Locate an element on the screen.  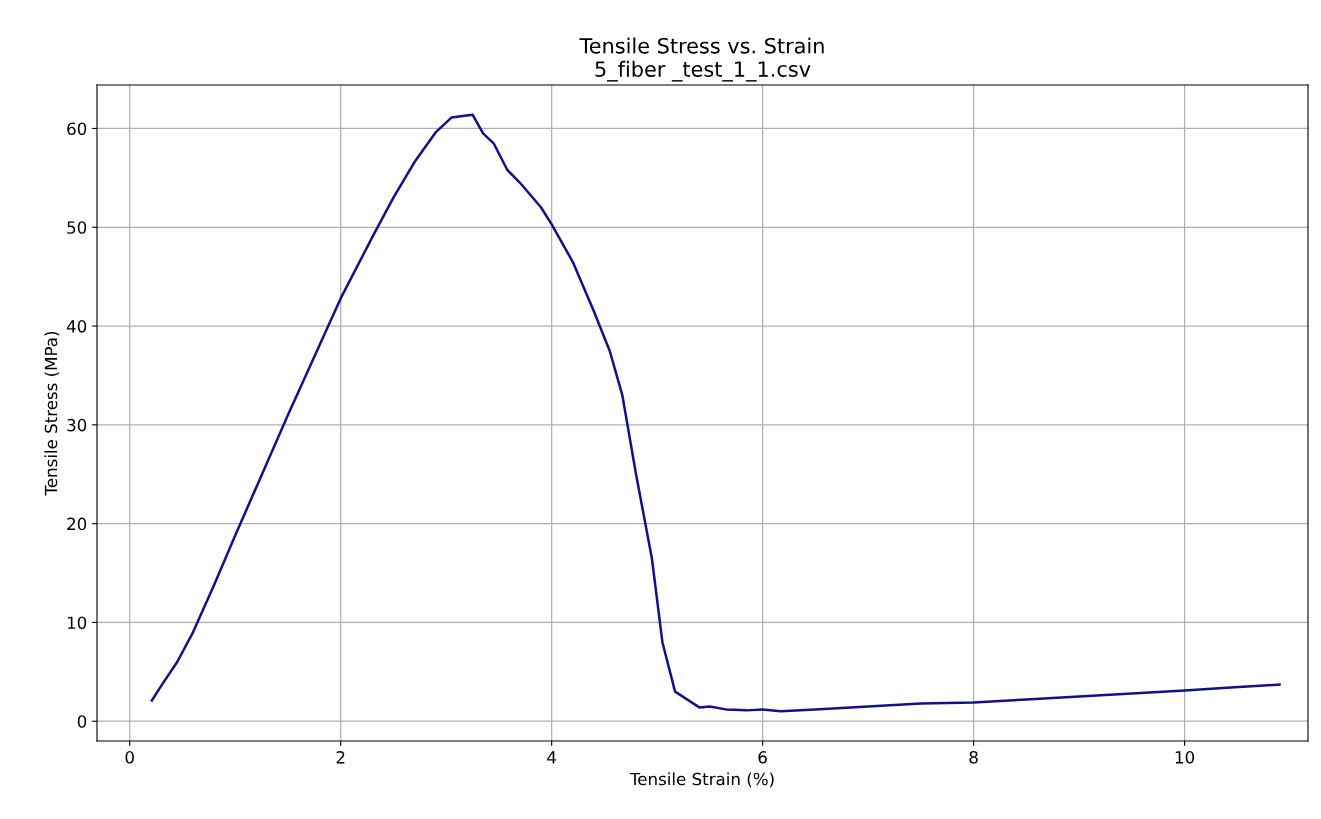
y-axis-title: Tensile Stress (MPa) is located at coordinates (52, 413).